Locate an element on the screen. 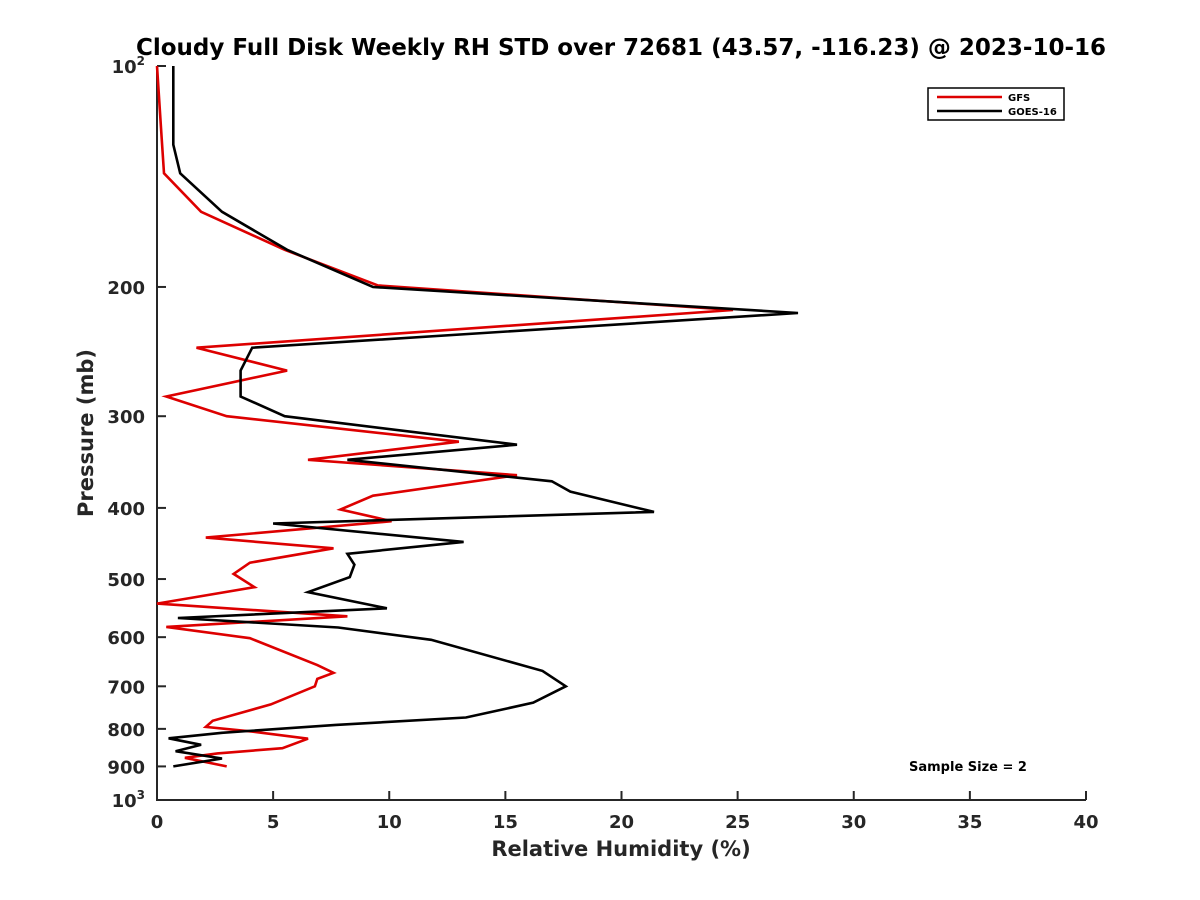 The height and width of the screenshot is (900, 1200). x-tick-label: 5 is located at coordinates (273, 822).